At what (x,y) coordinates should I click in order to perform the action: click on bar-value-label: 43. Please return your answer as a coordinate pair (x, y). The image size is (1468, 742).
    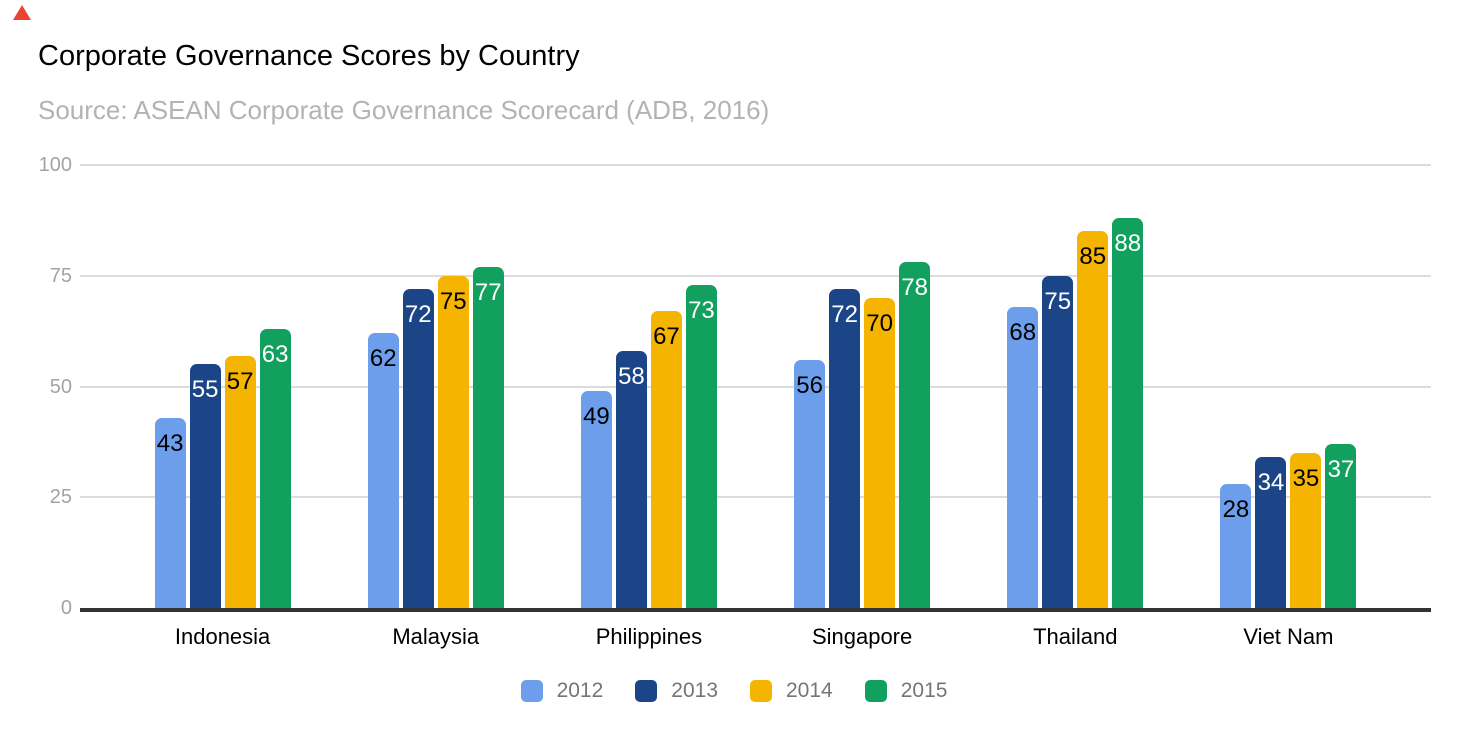
    Looking at the image, I should click on (170, 443).